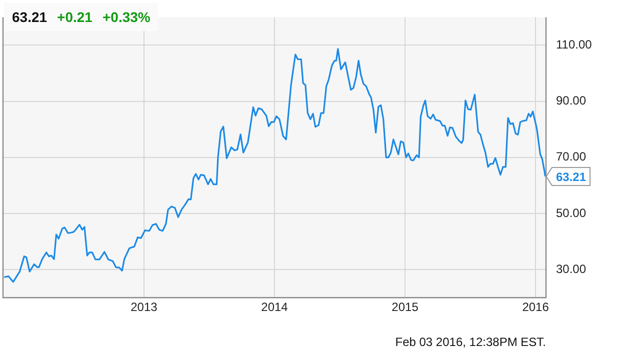  What do you see at coordinates (571, 157) in the screenshot?
I see `y-tick-label: 70.00` at bounding box center [571, 157].